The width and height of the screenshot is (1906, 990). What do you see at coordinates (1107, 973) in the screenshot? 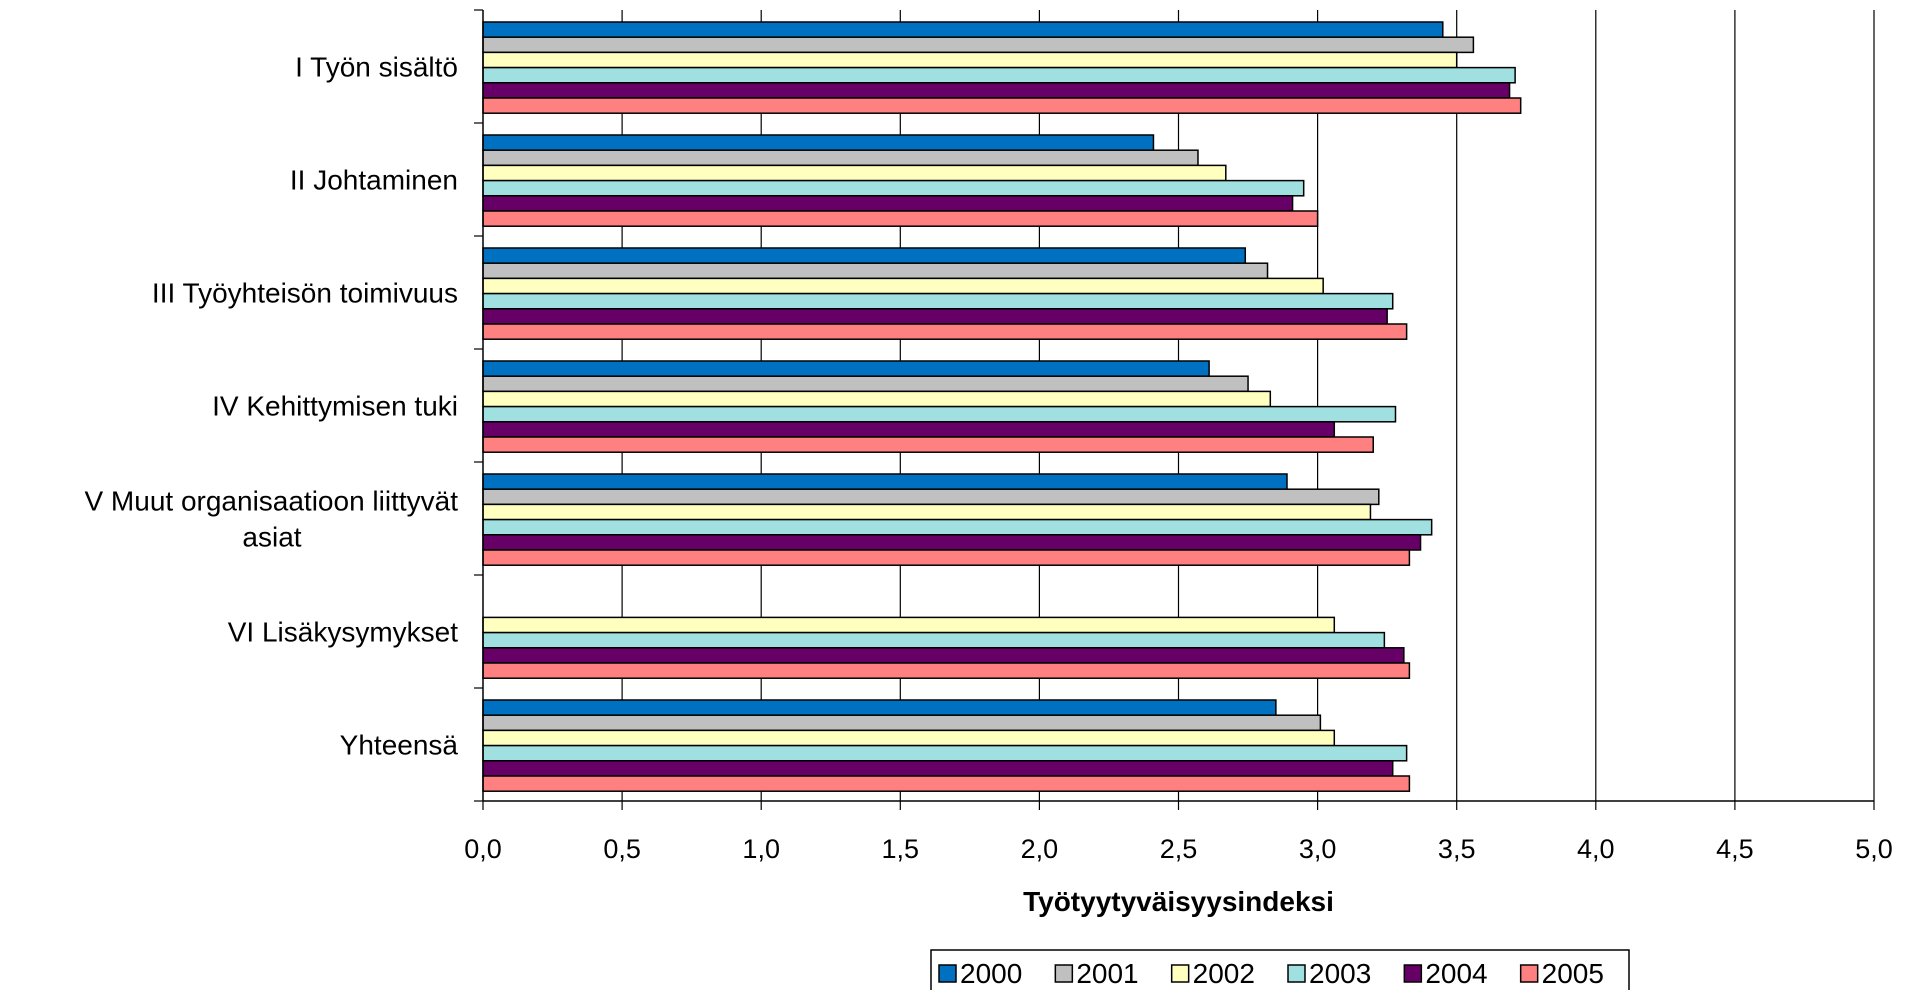
I see `legend-label-2001: 2001` at bounding box center [1107, 973].